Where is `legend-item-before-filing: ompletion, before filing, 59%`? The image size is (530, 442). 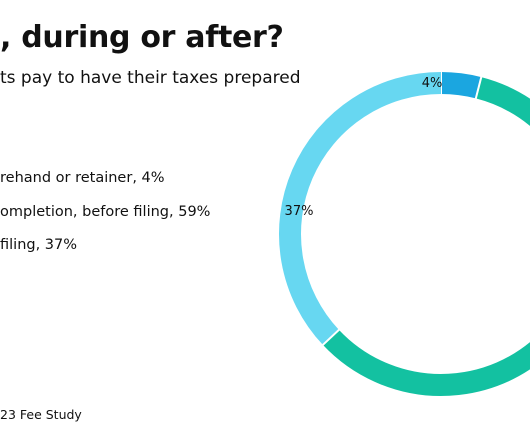 legend-item-before-filing: ompletion, before filing, 59% is located at coordinates (105, 212).